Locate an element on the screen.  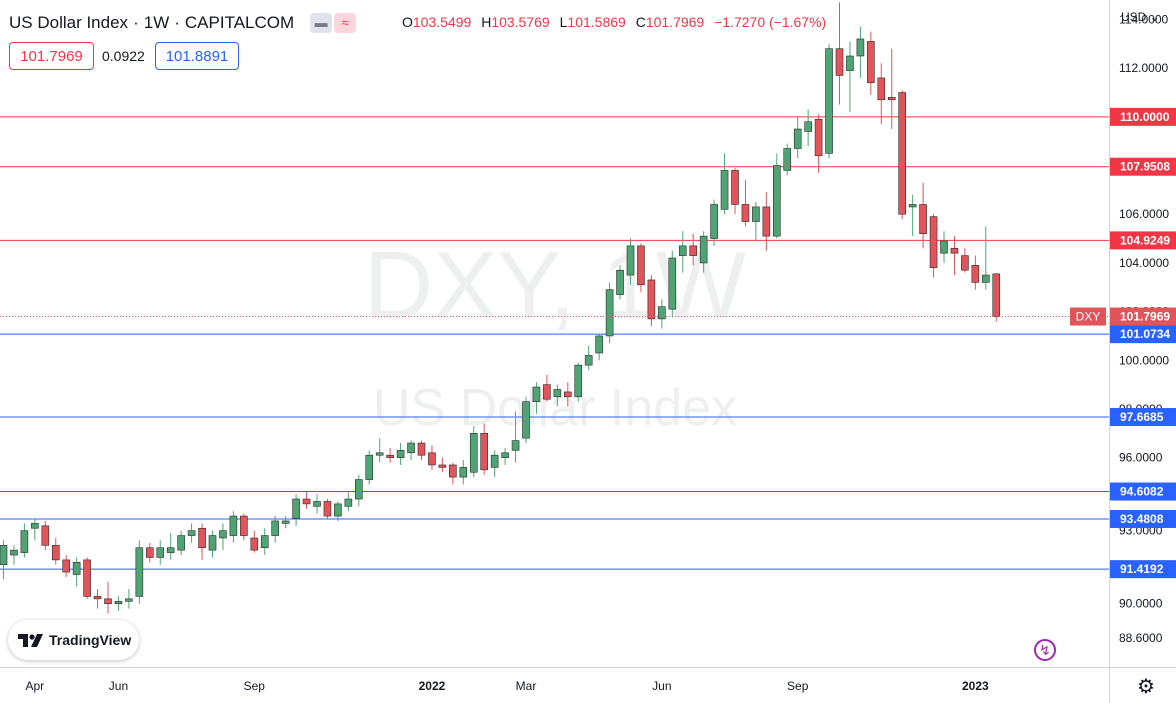
x-tick-label: 2023 is located at coordinates (975, 686).